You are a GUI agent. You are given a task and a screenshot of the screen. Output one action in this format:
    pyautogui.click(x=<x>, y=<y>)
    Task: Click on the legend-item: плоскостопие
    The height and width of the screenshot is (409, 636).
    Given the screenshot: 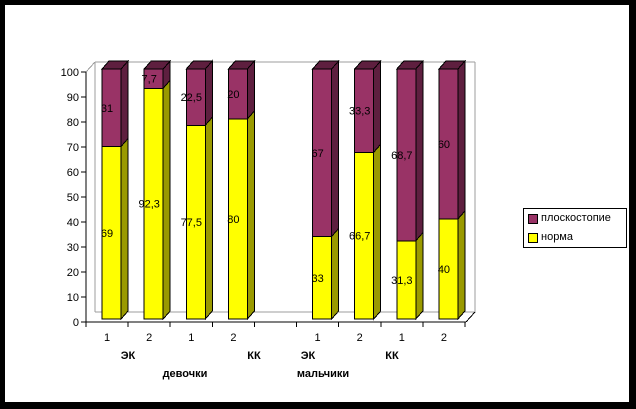 What is the action you would take?
    pyautogui.click(x=577, y=218)
    